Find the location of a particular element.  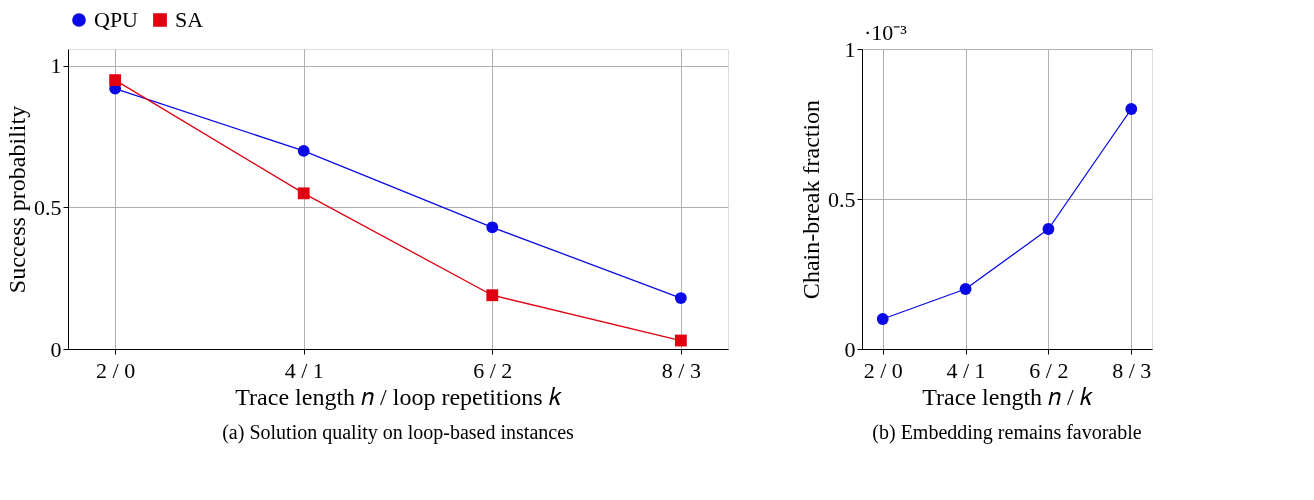

text: (b) Embedding remains favorable is located at coordinates (1007, 432).